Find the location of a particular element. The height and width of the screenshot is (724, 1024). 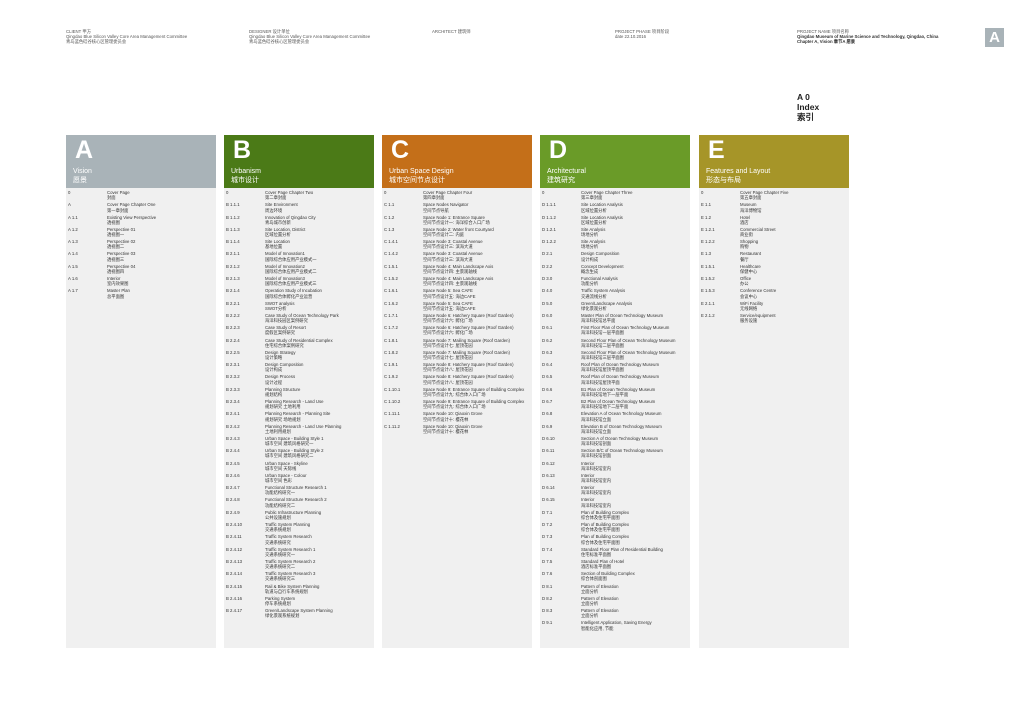

index-entry: D 6.12 Interior 海洋科技馆室内 is located at coordinates (615, 467).